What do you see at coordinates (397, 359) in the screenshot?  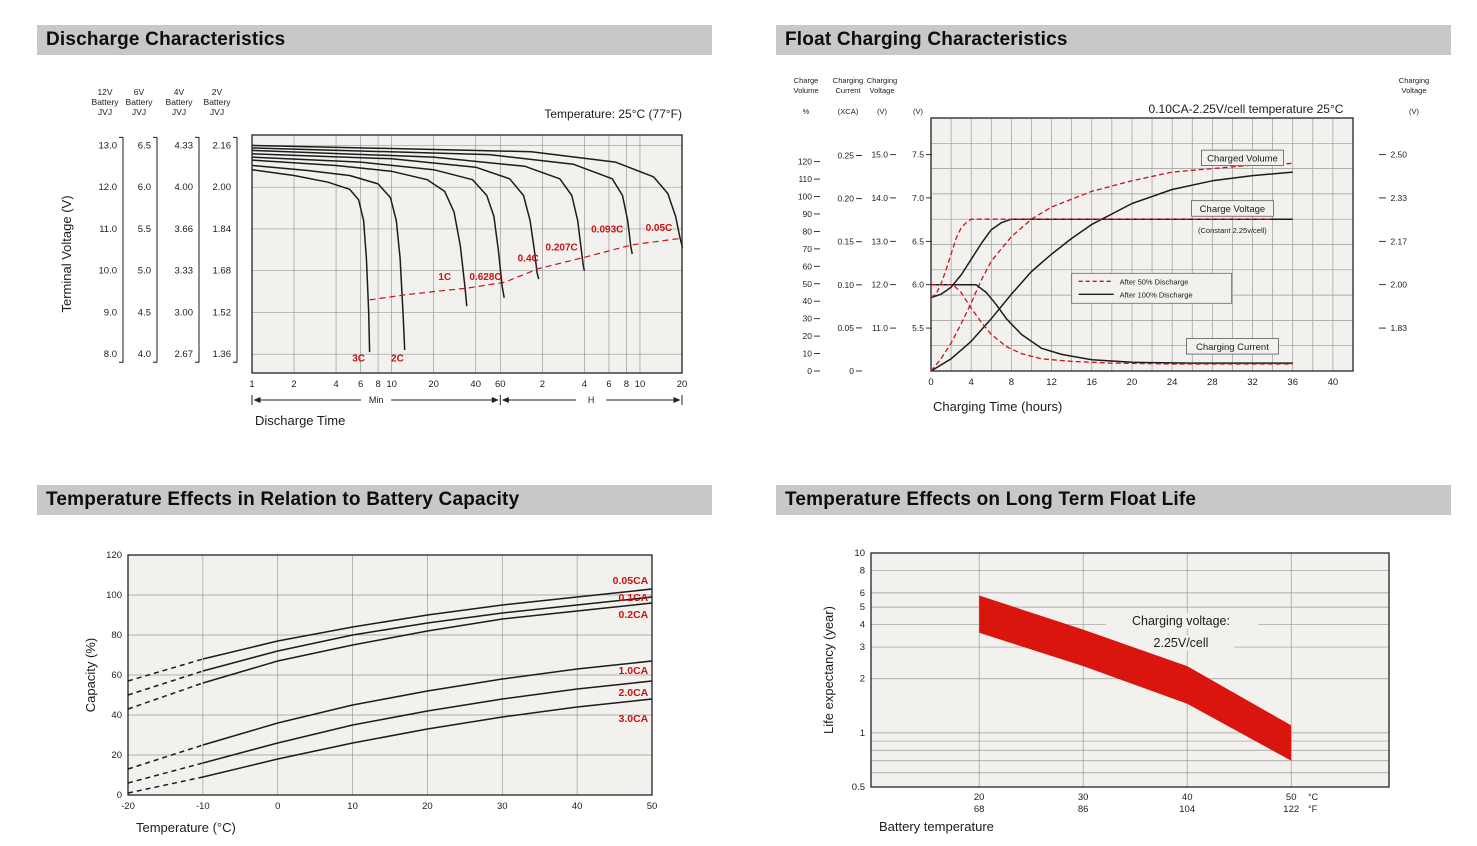 I see `svg-text: 2C` at bounding box center [397, 359].